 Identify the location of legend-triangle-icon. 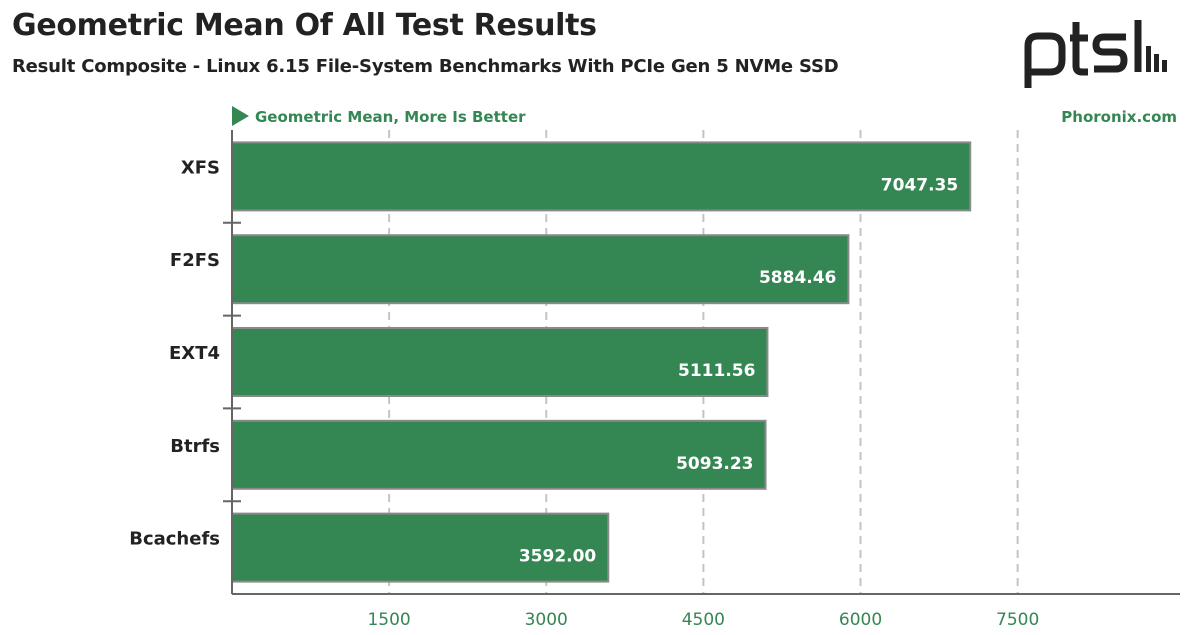
(240, 116).